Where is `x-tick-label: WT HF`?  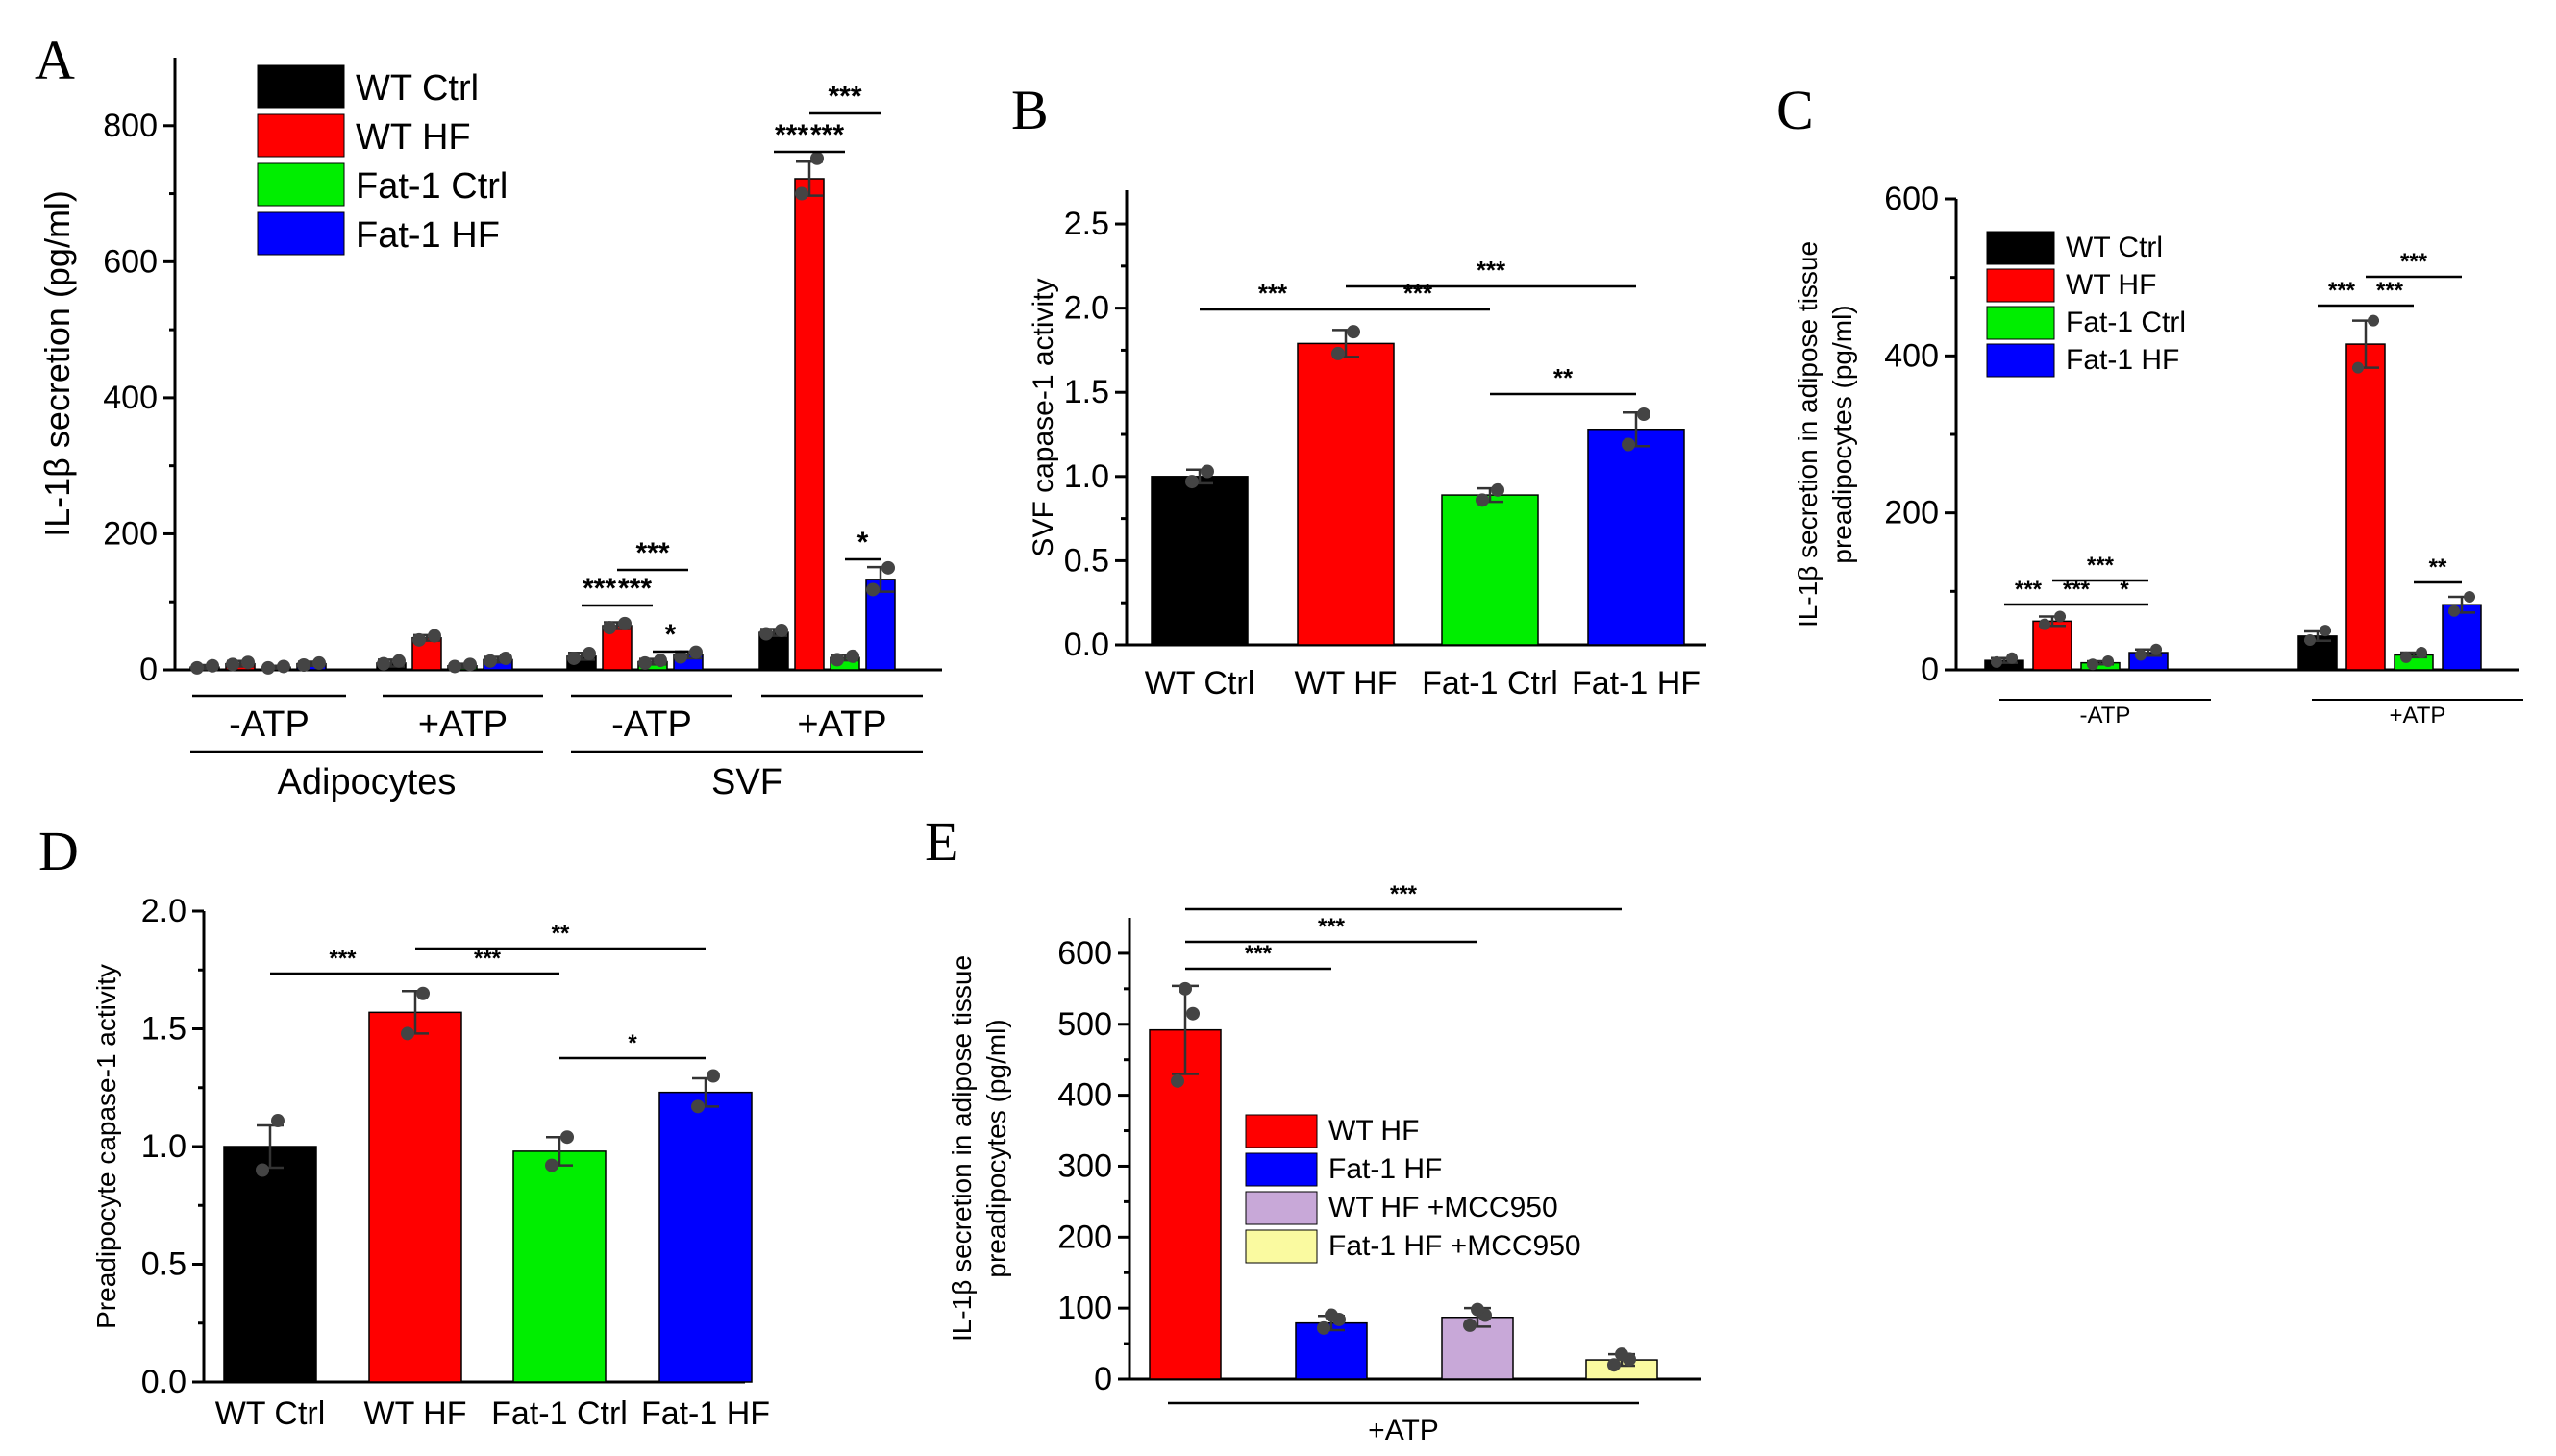
x-tick-label: WT HF is located at coordinates (415, 1413).